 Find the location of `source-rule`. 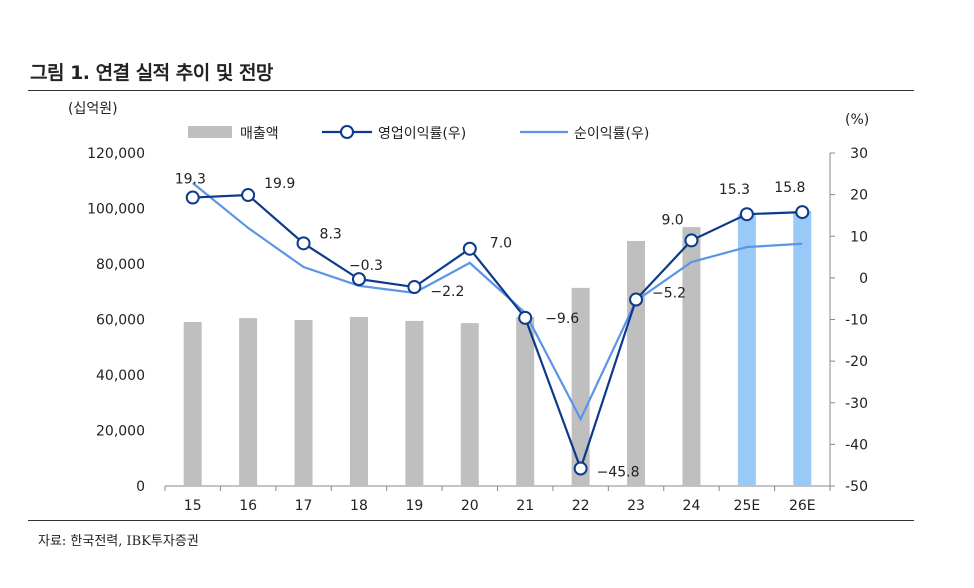

source-rule is located at coordinates (471, 520).